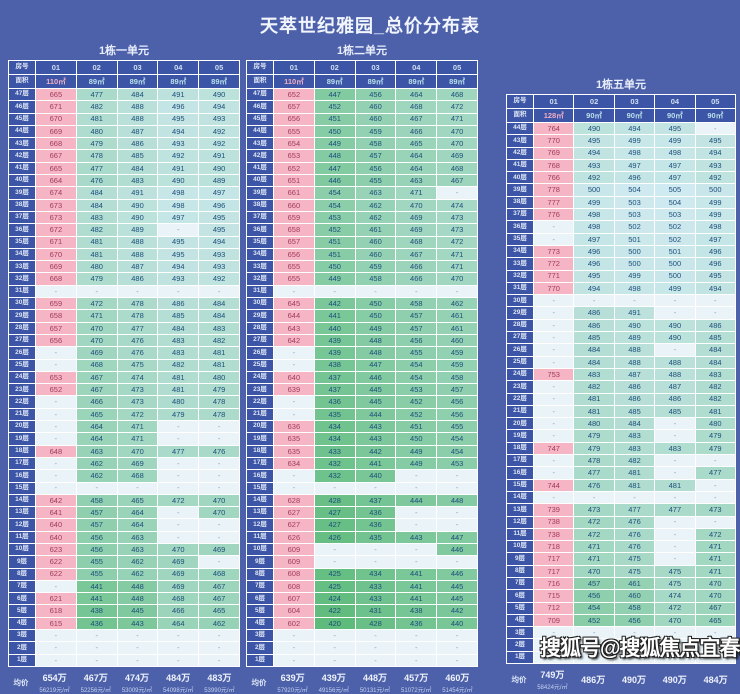 The image size is (740, 694). Describe the element at coordinates (178, 690) in the screenshot. I see `average-unit-price: 54098元/㎡` at that location.